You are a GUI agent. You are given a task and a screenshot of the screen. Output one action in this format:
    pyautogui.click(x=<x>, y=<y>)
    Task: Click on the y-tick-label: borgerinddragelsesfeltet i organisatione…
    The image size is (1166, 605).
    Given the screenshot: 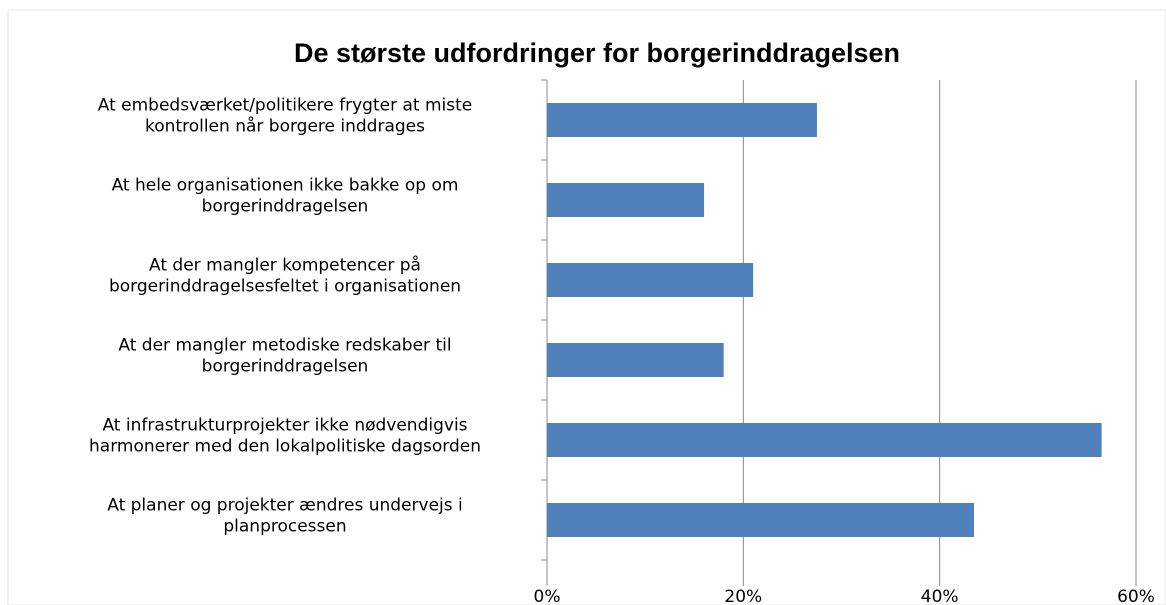 What is the action you would take?
    pyautogui.click(x=285, y=287)
    